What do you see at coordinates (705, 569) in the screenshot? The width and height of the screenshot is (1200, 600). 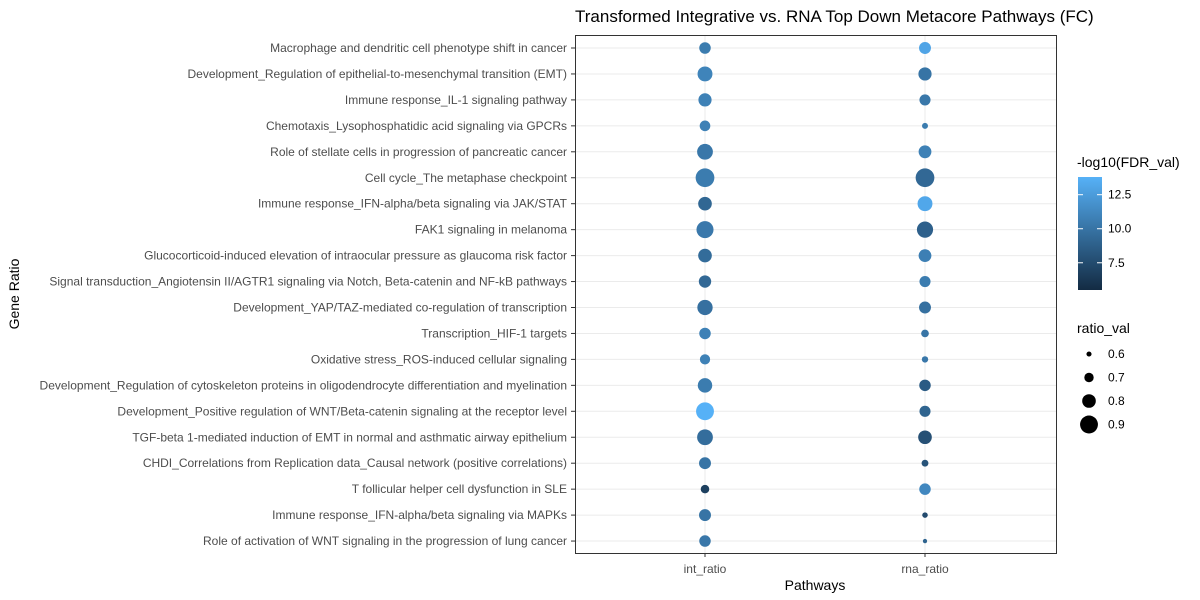 I see `x-tick-label: int_ratio` at bounding box center [705, 569].